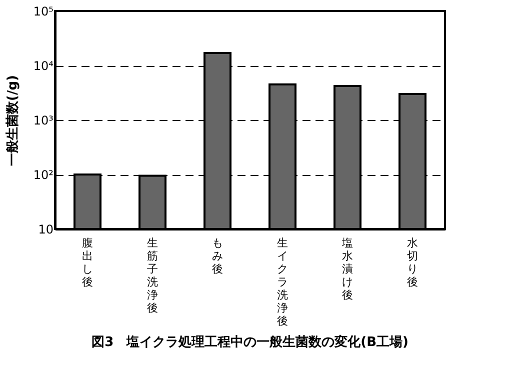 The width and height of the screenshot is (508, 384). Describe the element at coordinates (217, 256) in the screenshot. I see `x-tick-label: もみ後` at that location.